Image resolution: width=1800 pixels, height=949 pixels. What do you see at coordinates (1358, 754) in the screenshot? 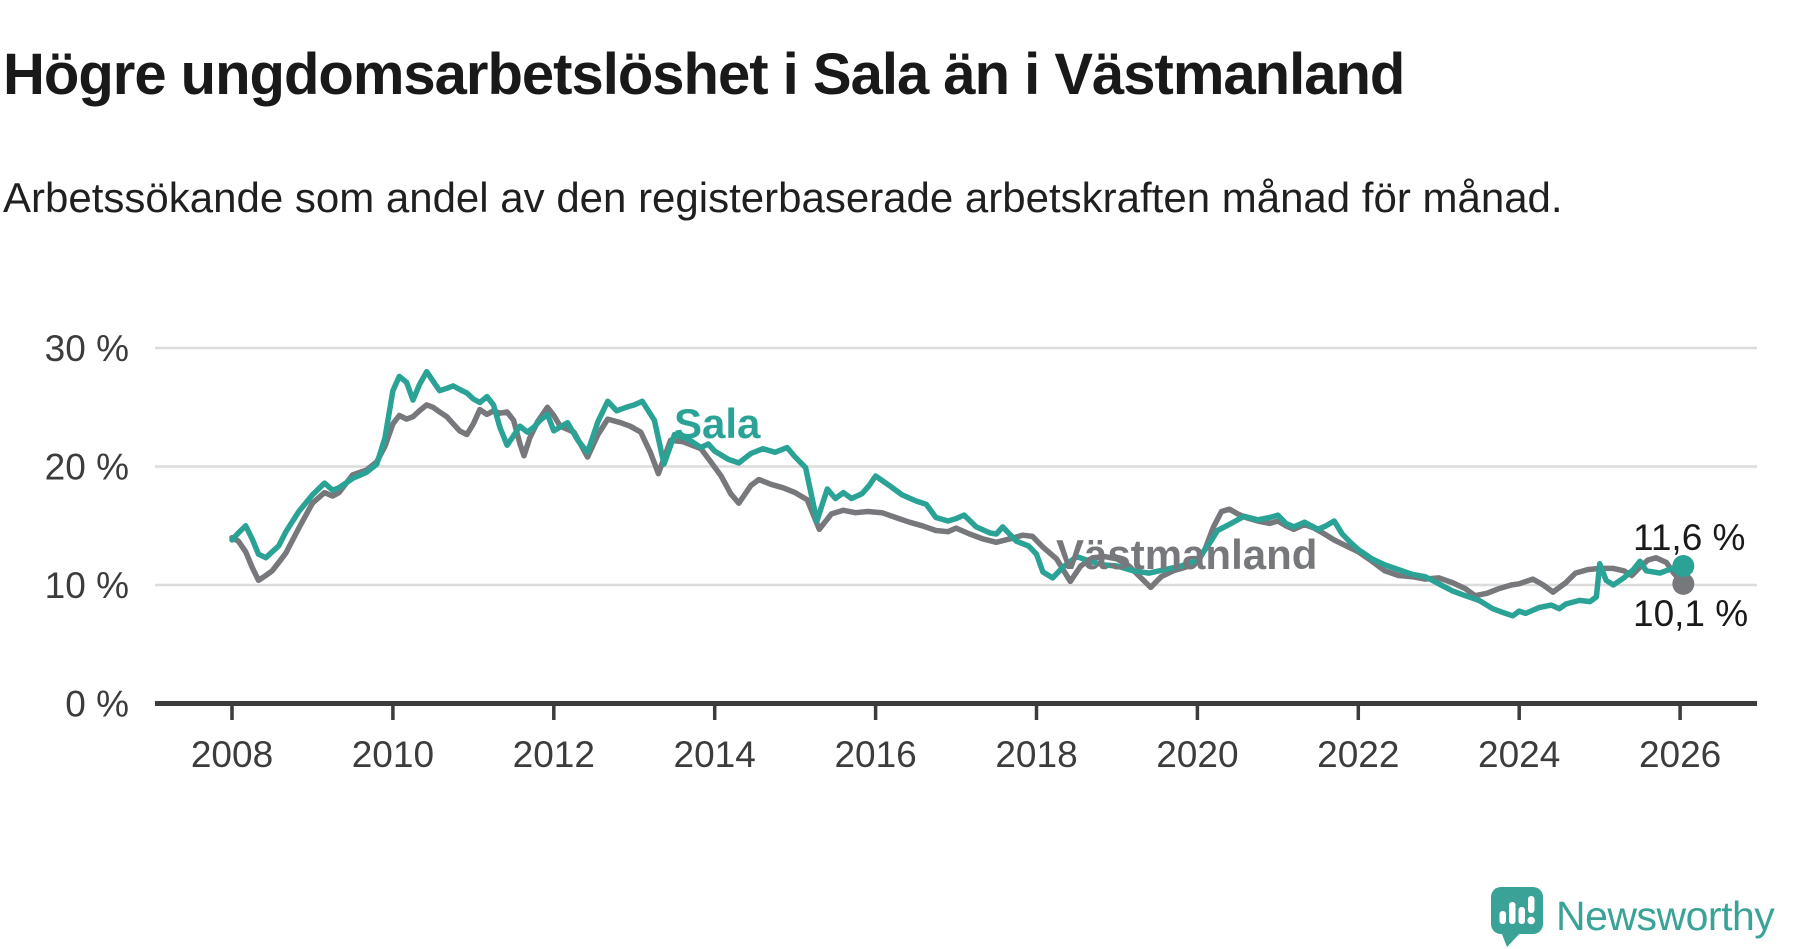
I see `x-tick-label-2022: 2022` at bounding box center [1358, 754].